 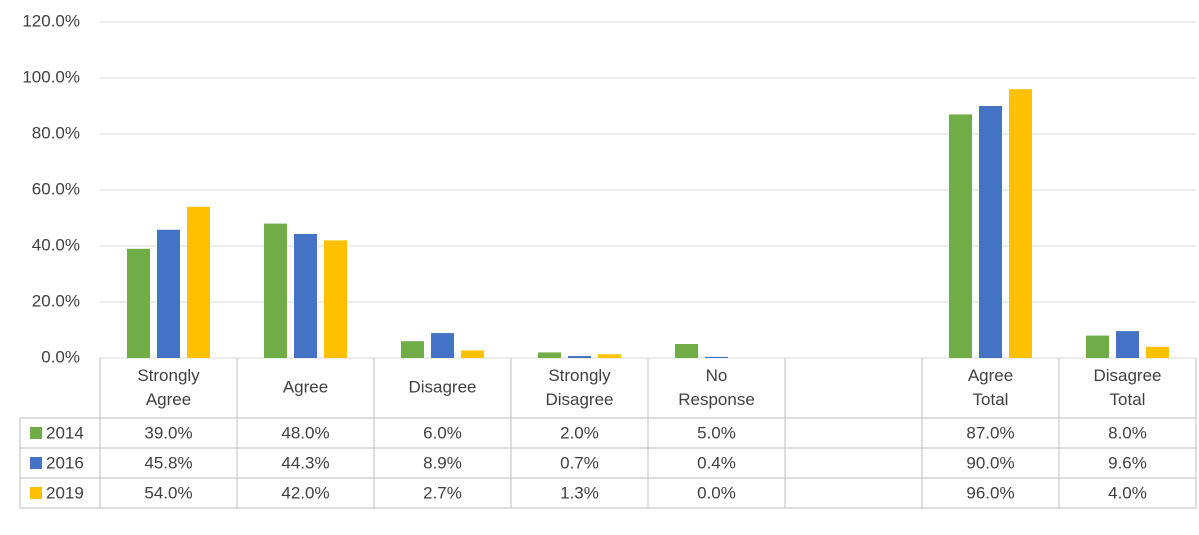 I want to click on table-cell: 54.0%, so click(x=168, y=492).